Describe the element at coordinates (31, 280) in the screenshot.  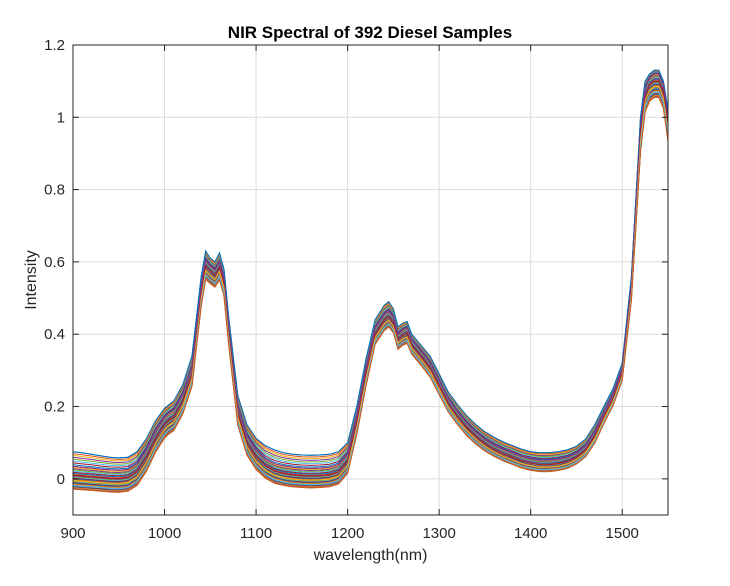
I see `y-axis-label: Intensity` at that location.